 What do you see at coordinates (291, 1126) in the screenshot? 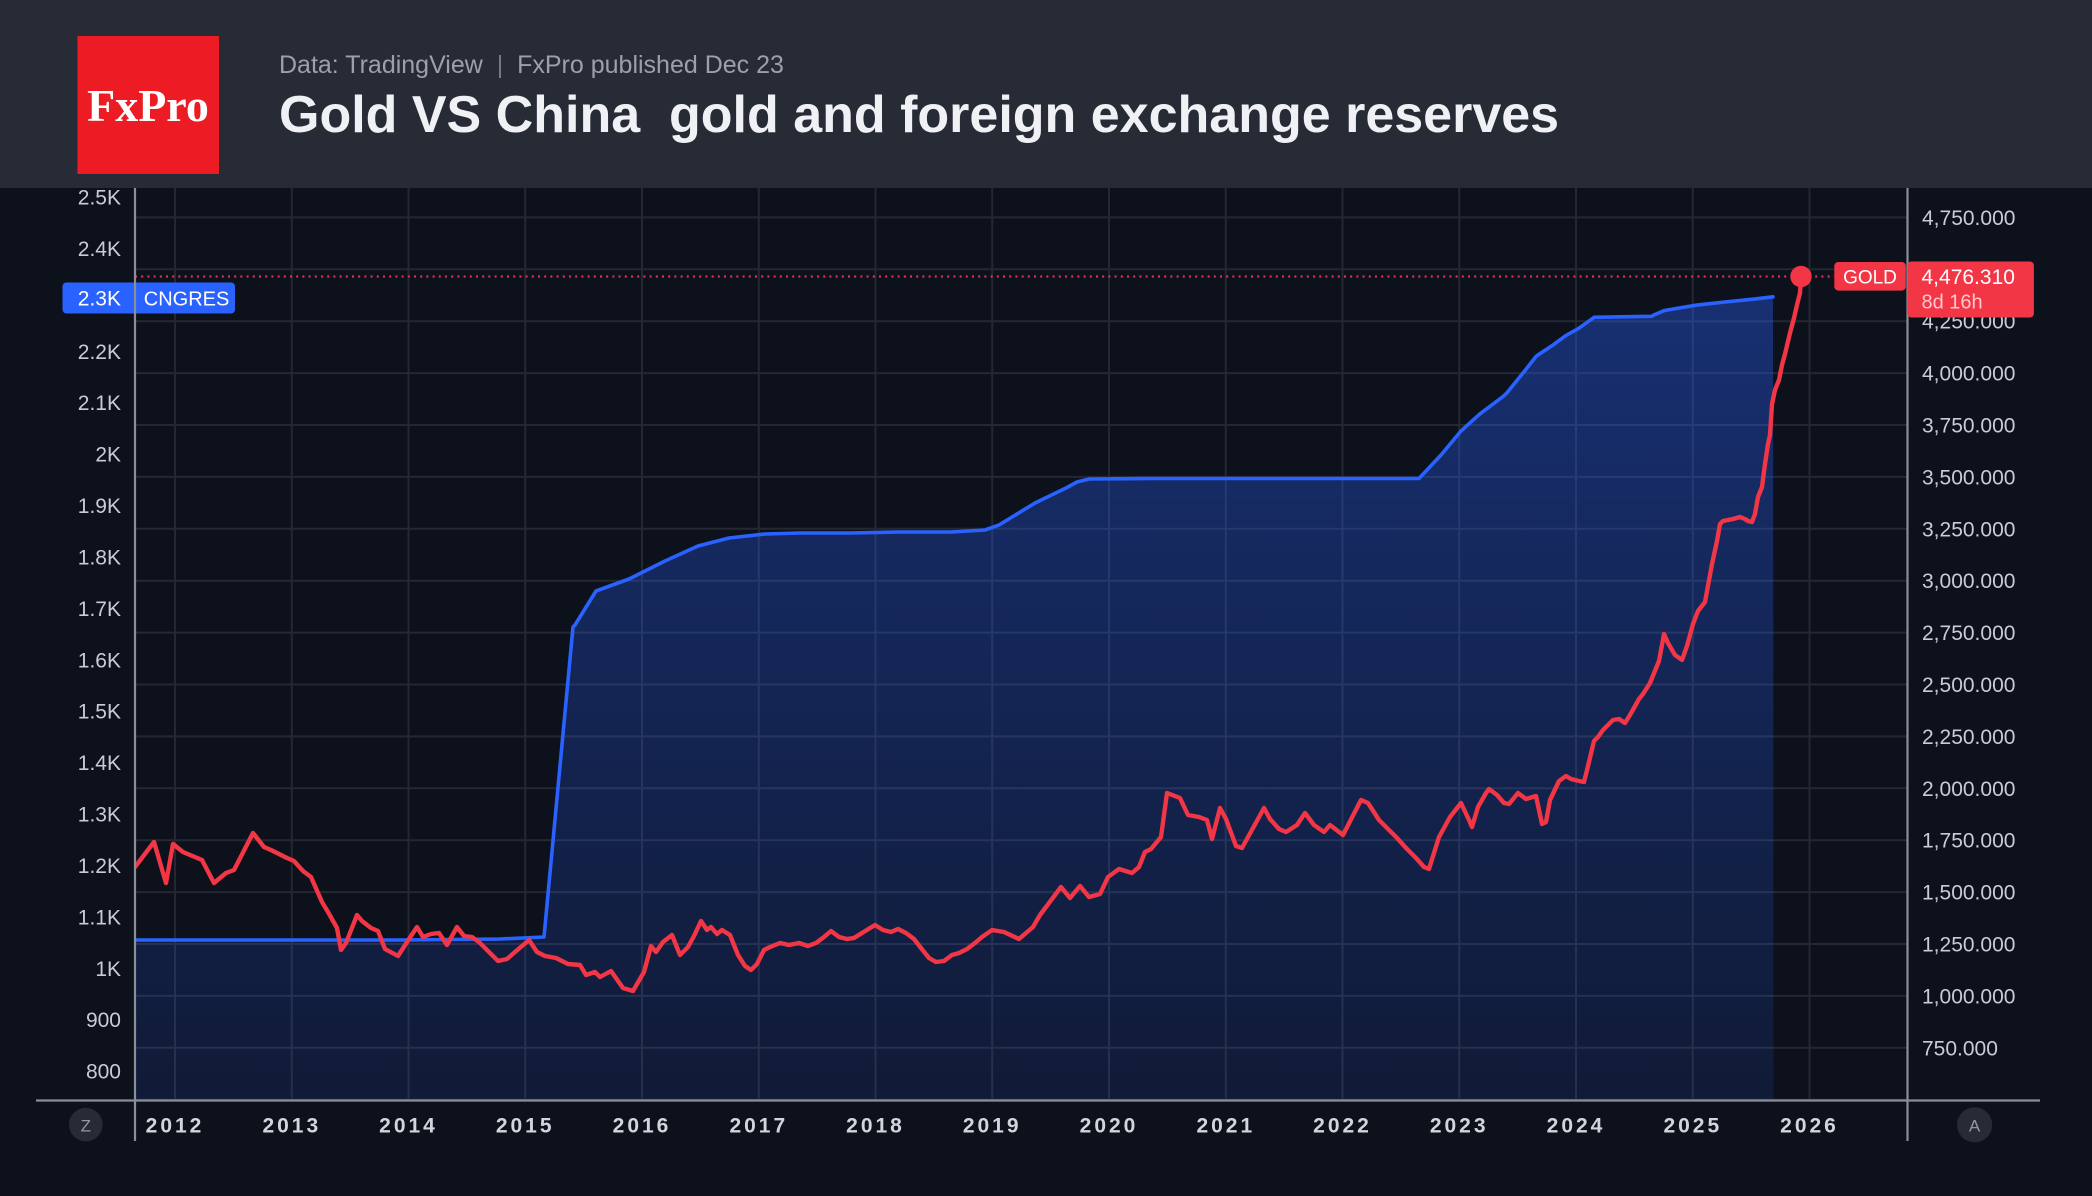
I see `svg-text: 2013` at bounding box center [291, 1126].